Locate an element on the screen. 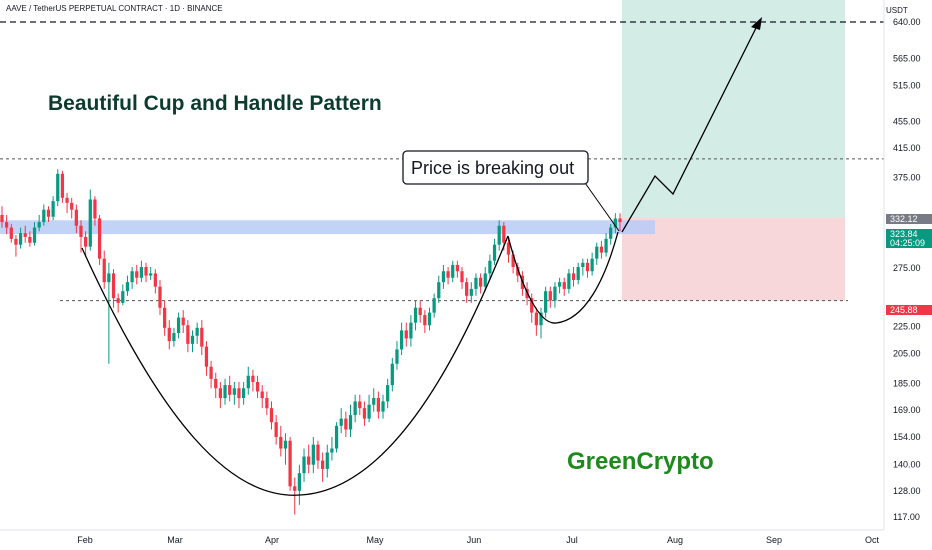 The image size is (932, 550). price-tick-label: 185.00 is located at coordinates (907, 384).